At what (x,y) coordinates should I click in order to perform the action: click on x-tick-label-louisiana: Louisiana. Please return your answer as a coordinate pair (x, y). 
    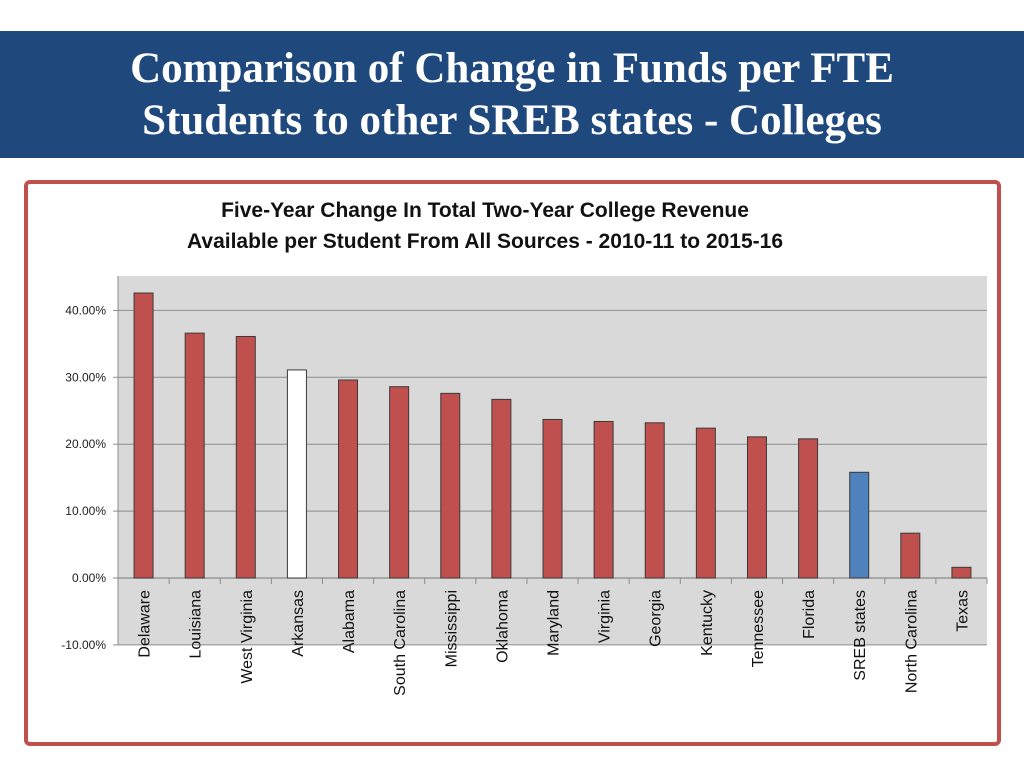
    Looking at the image, I should click on (196, 624).